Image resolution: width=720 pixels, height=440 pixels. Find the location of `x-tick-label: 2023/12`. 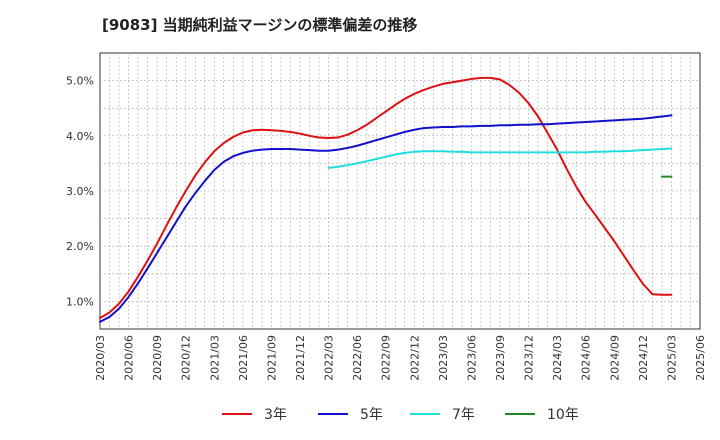

x-tick-label: 2023/12 is located at coordinates (529, 358).